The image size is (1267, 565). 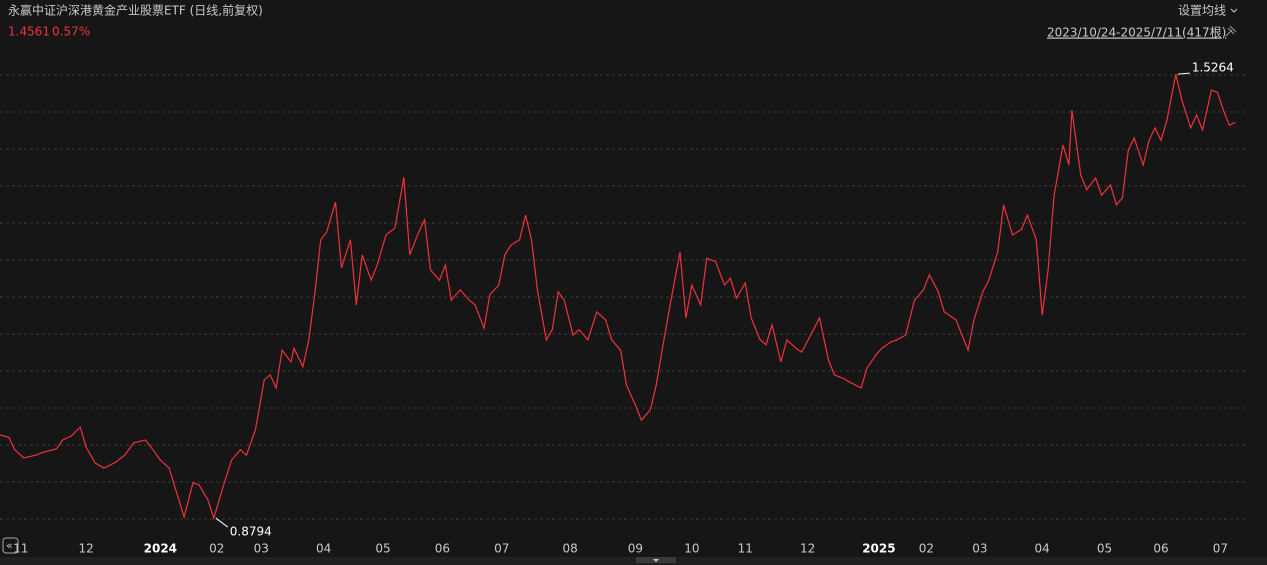 What do you see at coordinates (656, 560) in the screenshot?
I see `scroll-arrow` at bounding box center [656, 560].